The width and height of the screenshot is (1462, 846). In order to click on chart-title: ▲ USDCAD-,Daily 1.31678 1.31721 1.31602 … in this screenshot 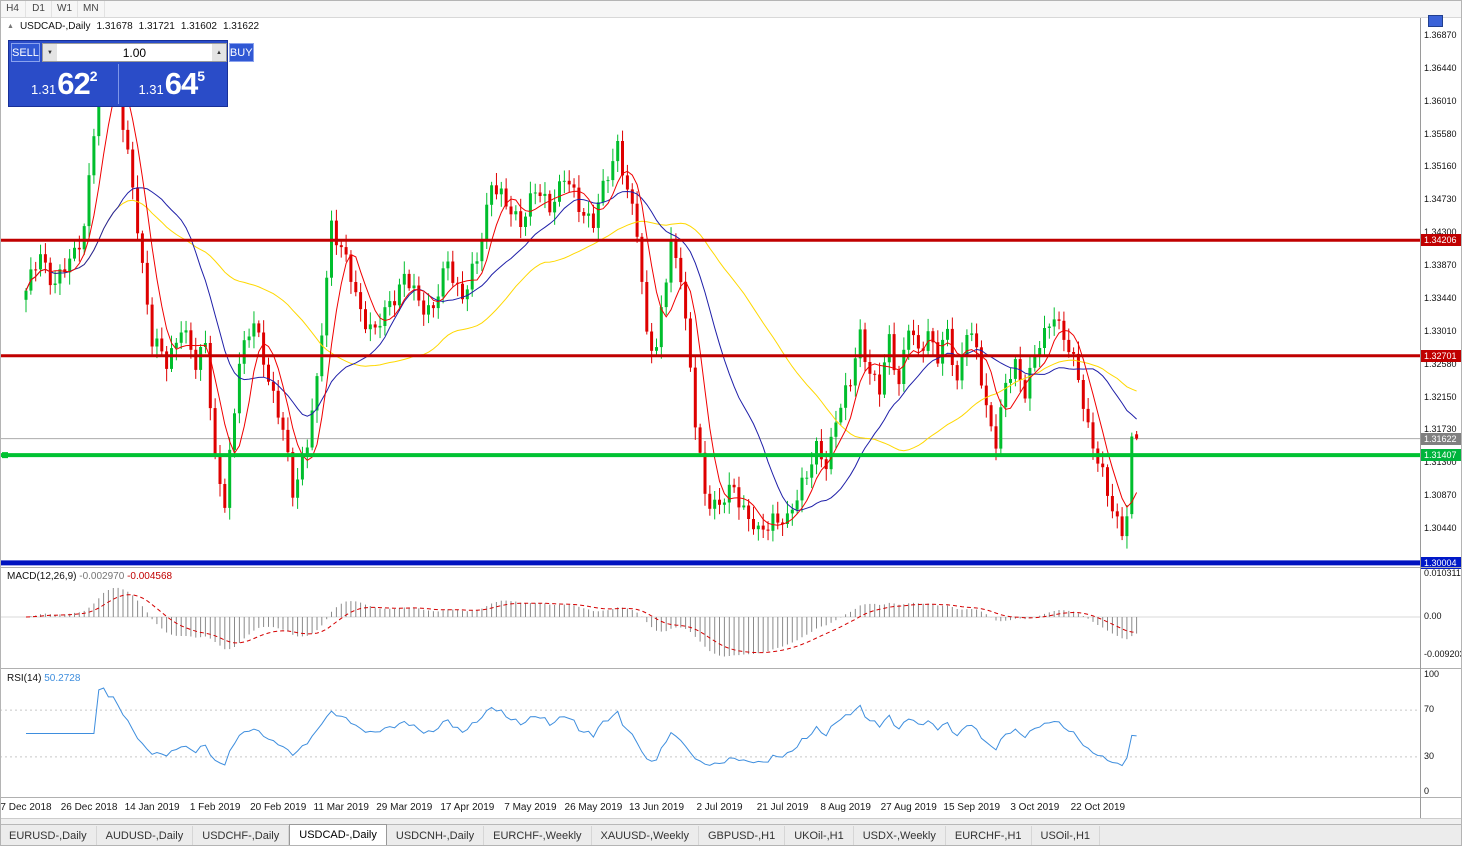, I will do `click(133, 26)`.